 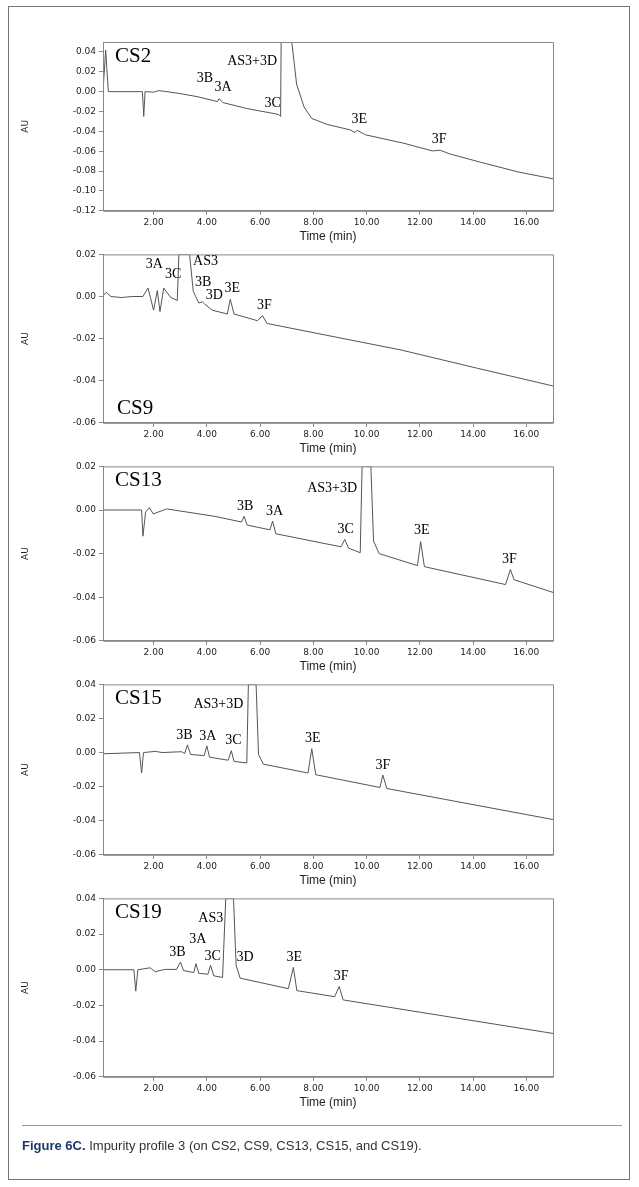 I want to click on chart-title: CS19, so click(x=138, y=911).